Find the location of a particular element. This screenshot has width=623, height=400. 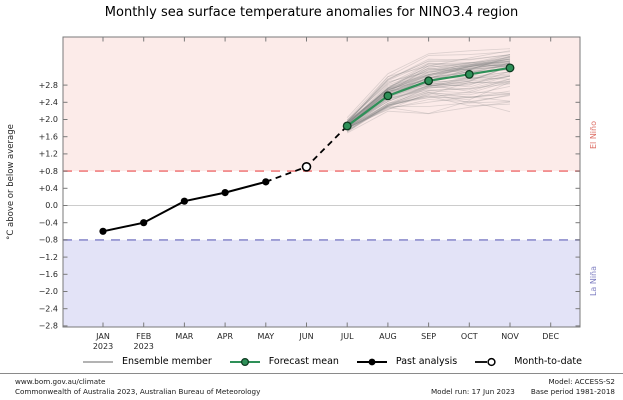

svg-text: APR is located at coordinates (225, 336).